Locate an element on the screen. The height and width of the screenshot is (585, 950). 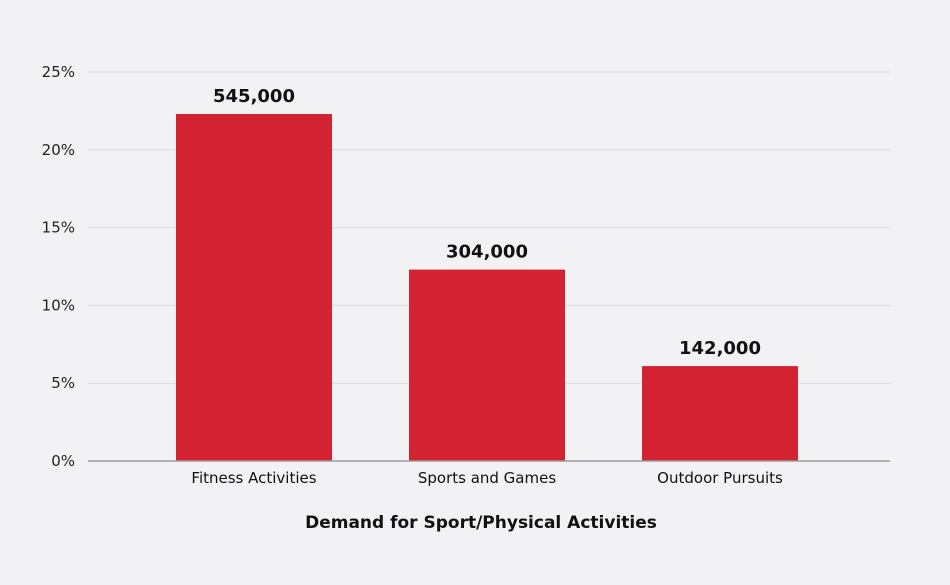
y-tick-label: 10% is located at coordinates (58, 305).